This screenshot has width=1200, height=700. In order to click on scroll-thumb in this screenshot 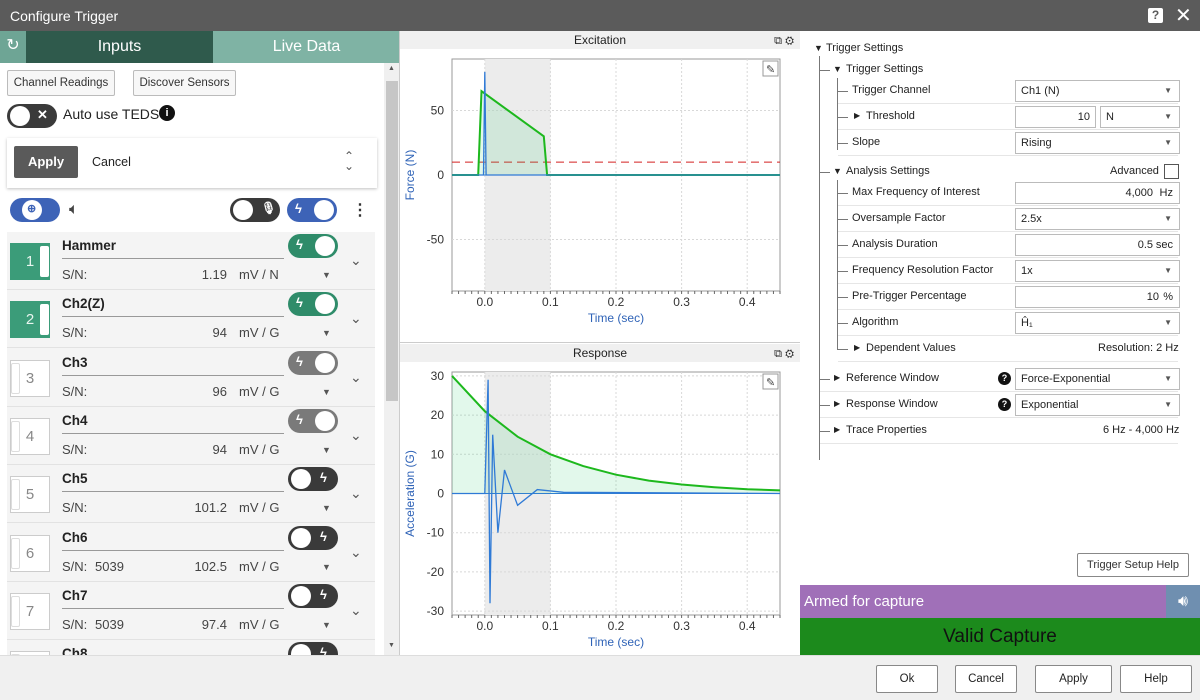, I will do `click(392, 241)`.